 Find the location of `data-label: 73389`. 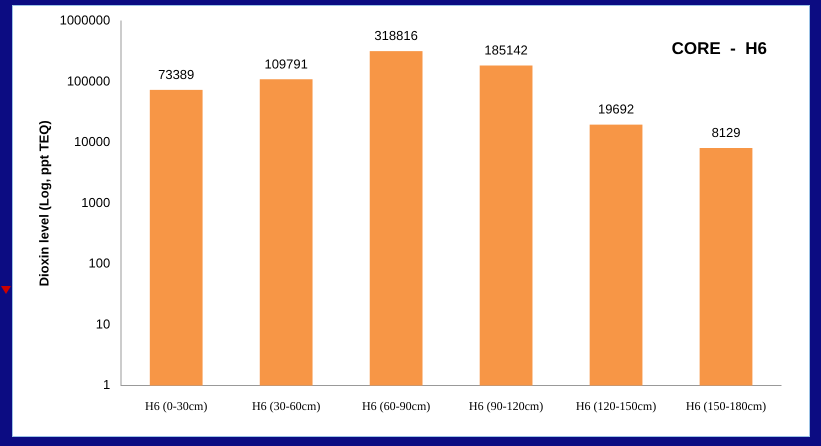

data-label: 73389 is located at coordinates (176, 74).